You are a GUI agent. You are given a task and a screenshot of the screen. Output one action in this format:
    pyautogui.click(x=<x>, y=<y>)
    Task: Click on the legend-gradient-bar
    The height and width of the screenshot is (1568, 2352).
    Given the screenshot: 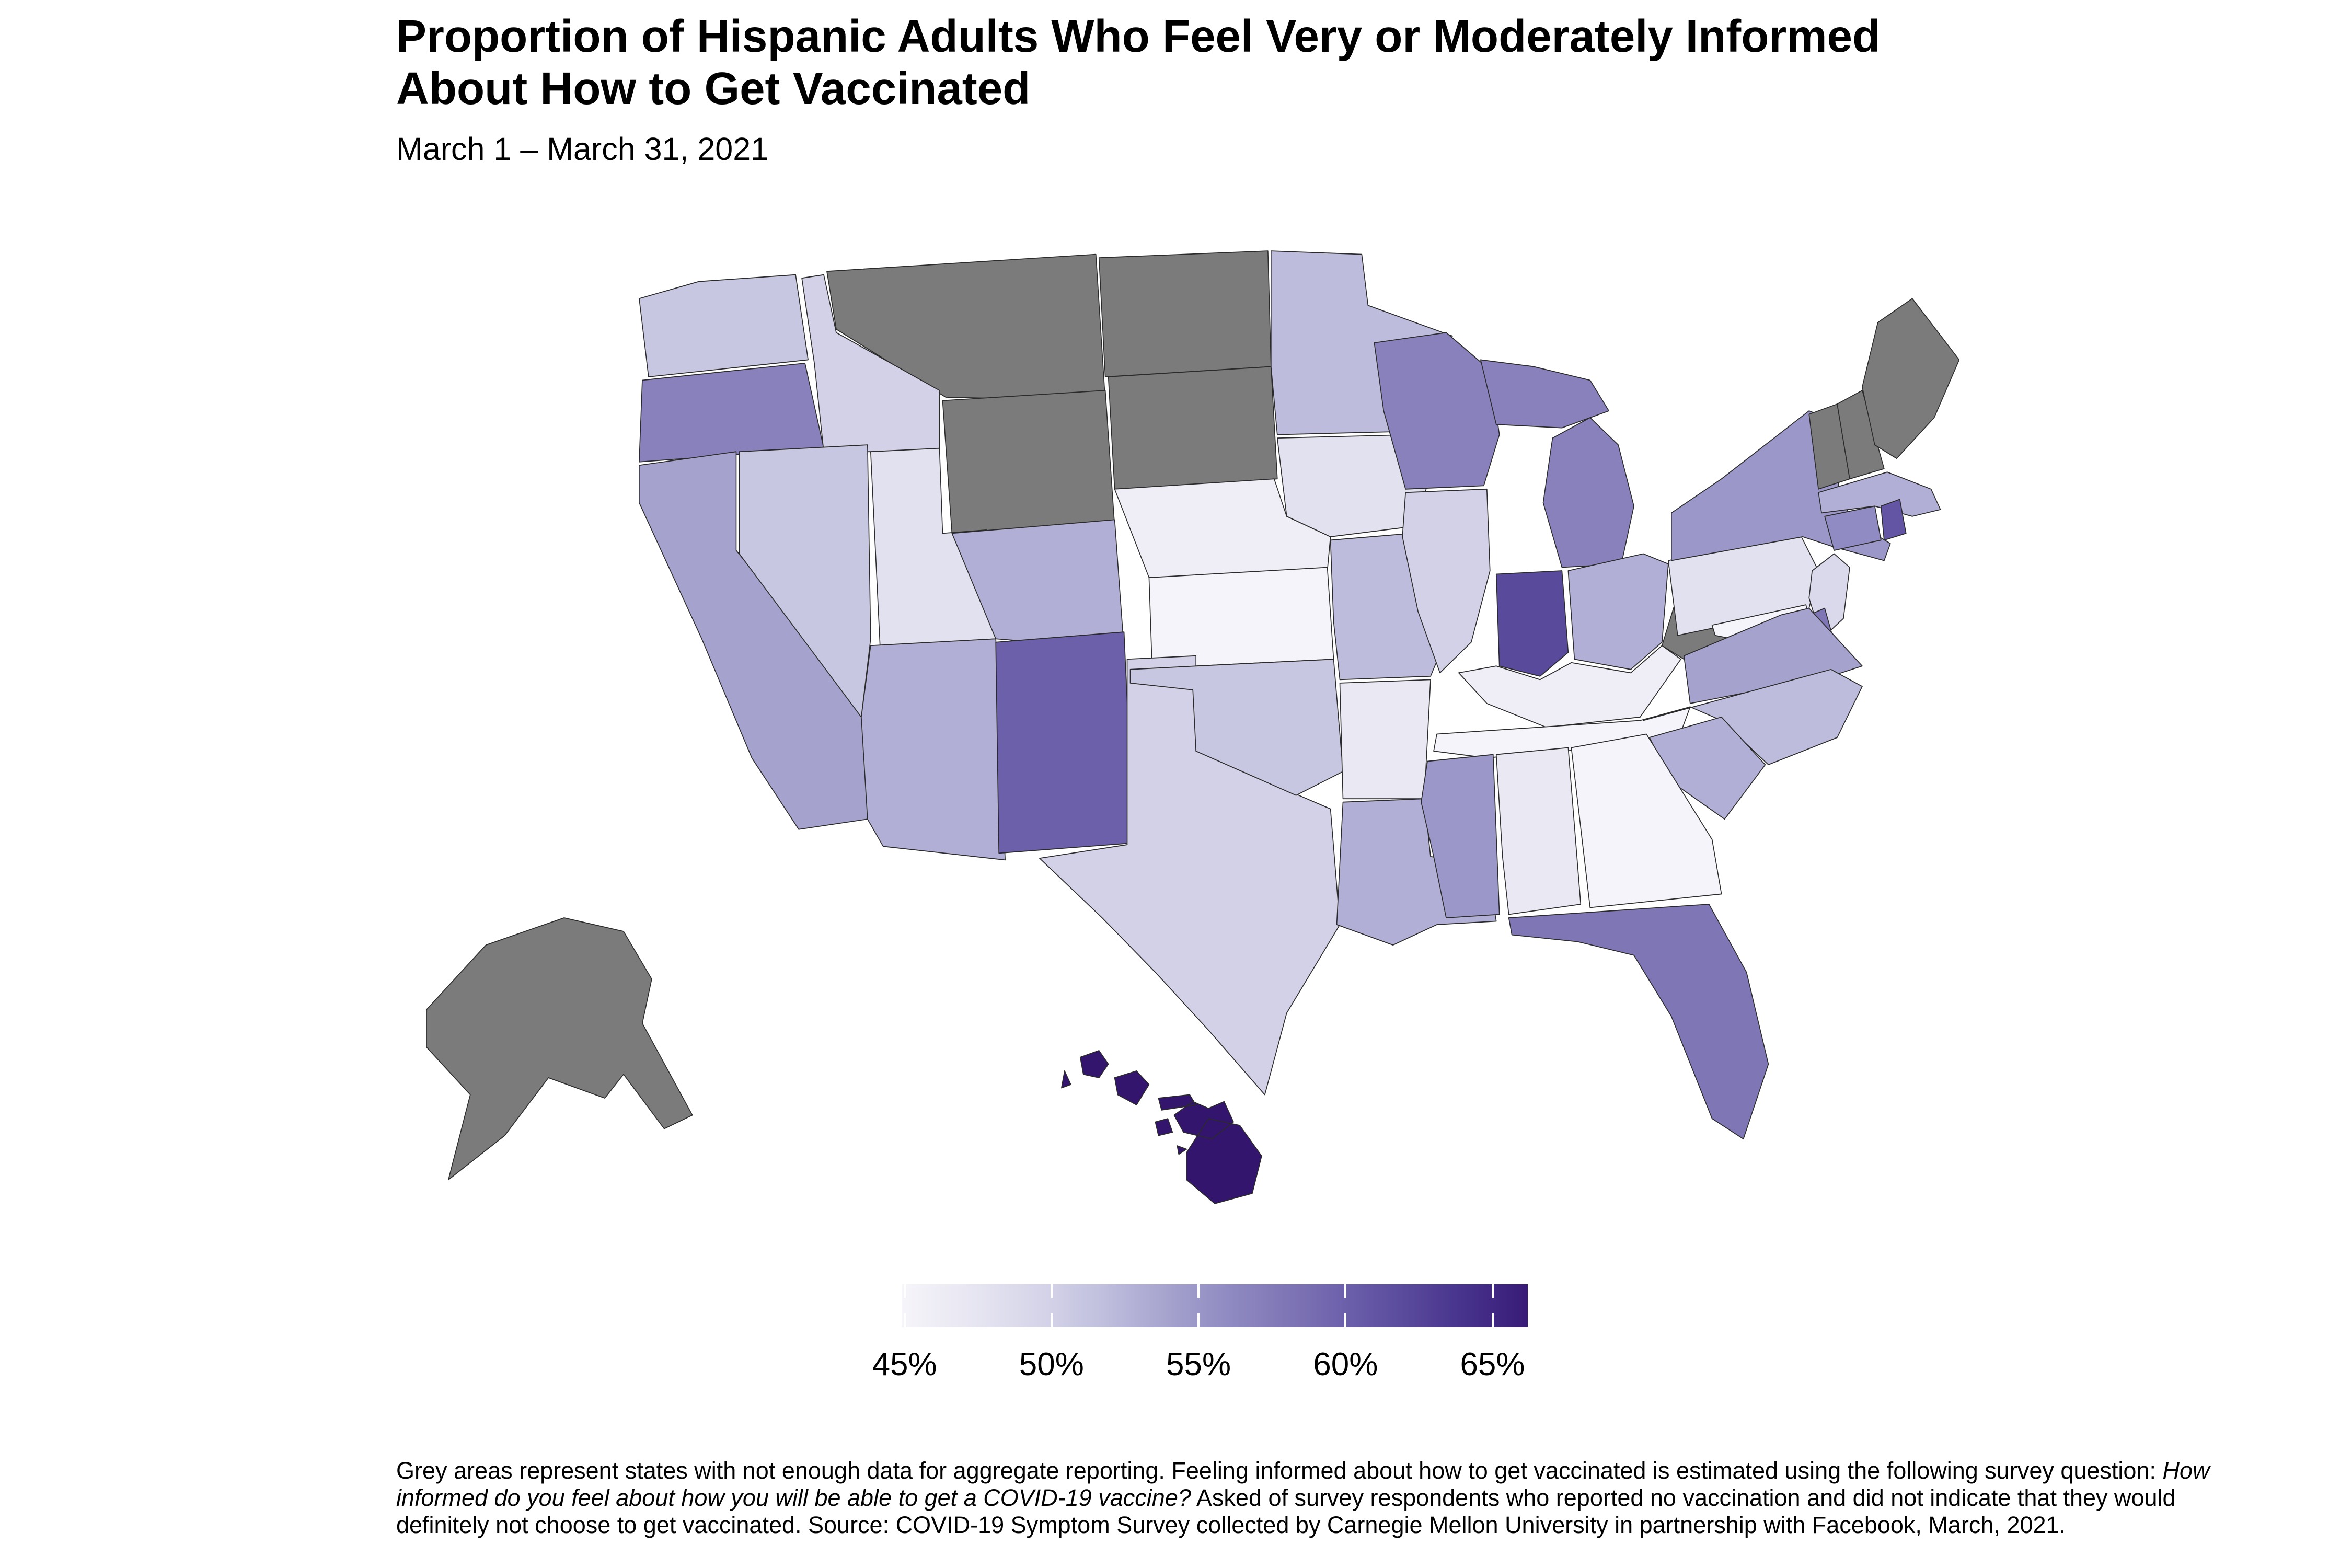 What is the action you would take?
    pyautogui.click(x=1215, y=1305)
    